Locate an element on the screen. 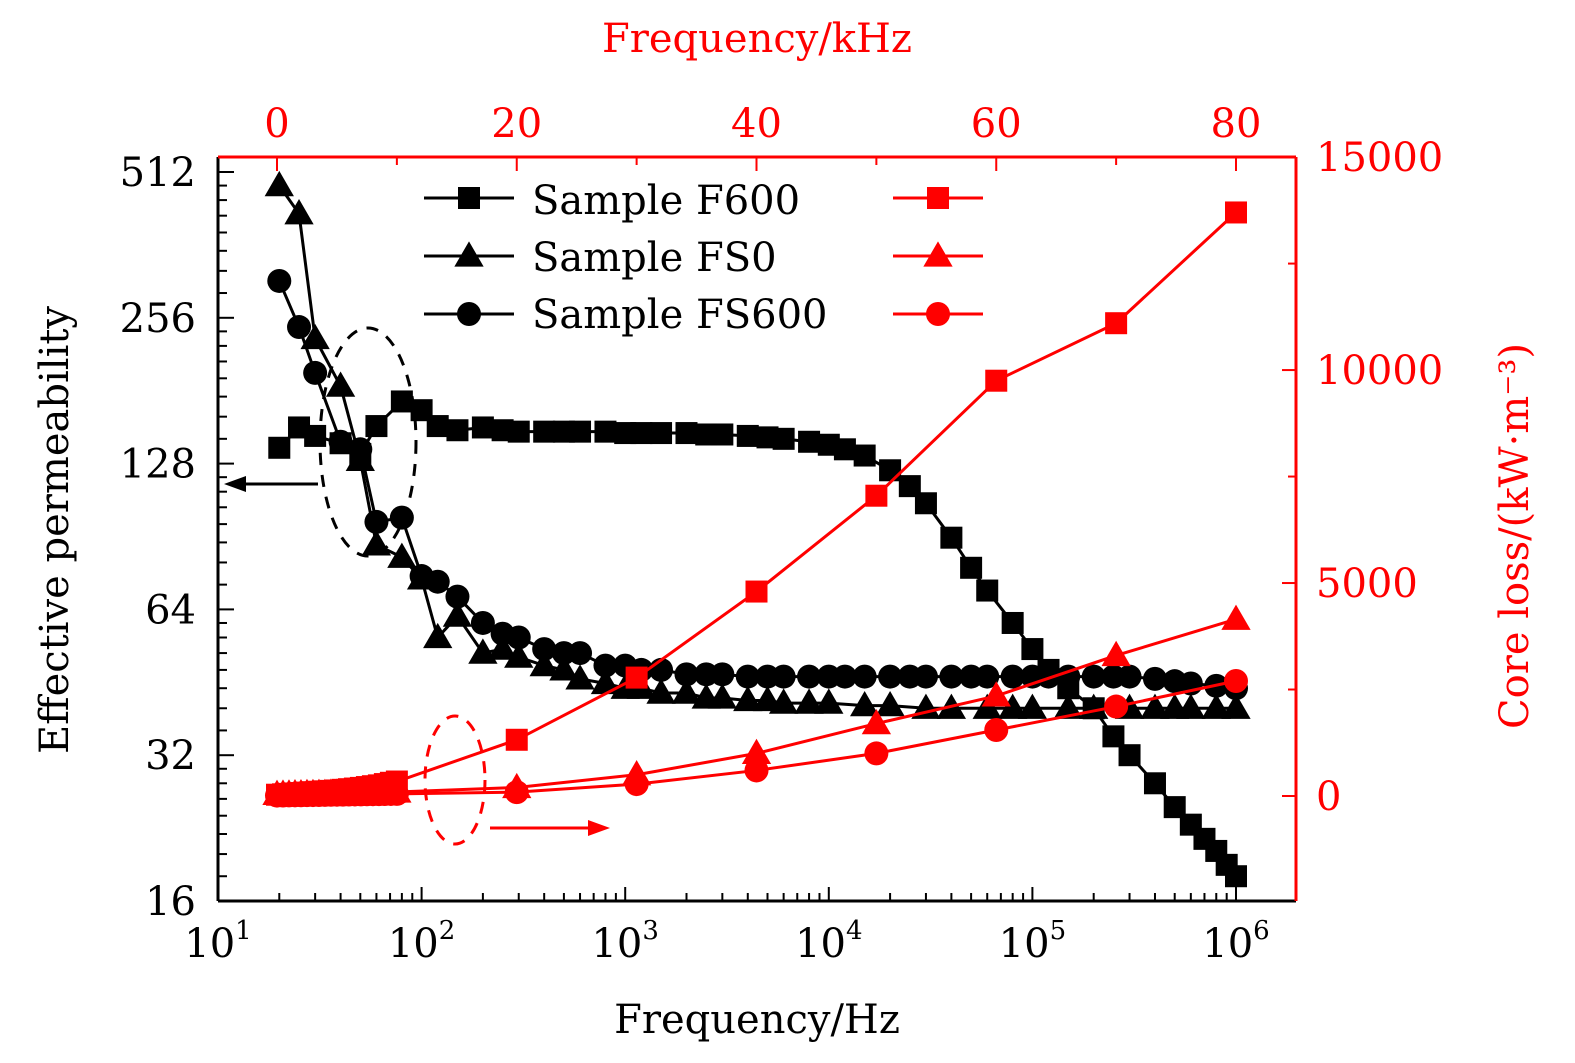 The height and width of the screenshot is (1063, 1575). x-top-tick-label: 80 is located at coordinates (1236, 124).